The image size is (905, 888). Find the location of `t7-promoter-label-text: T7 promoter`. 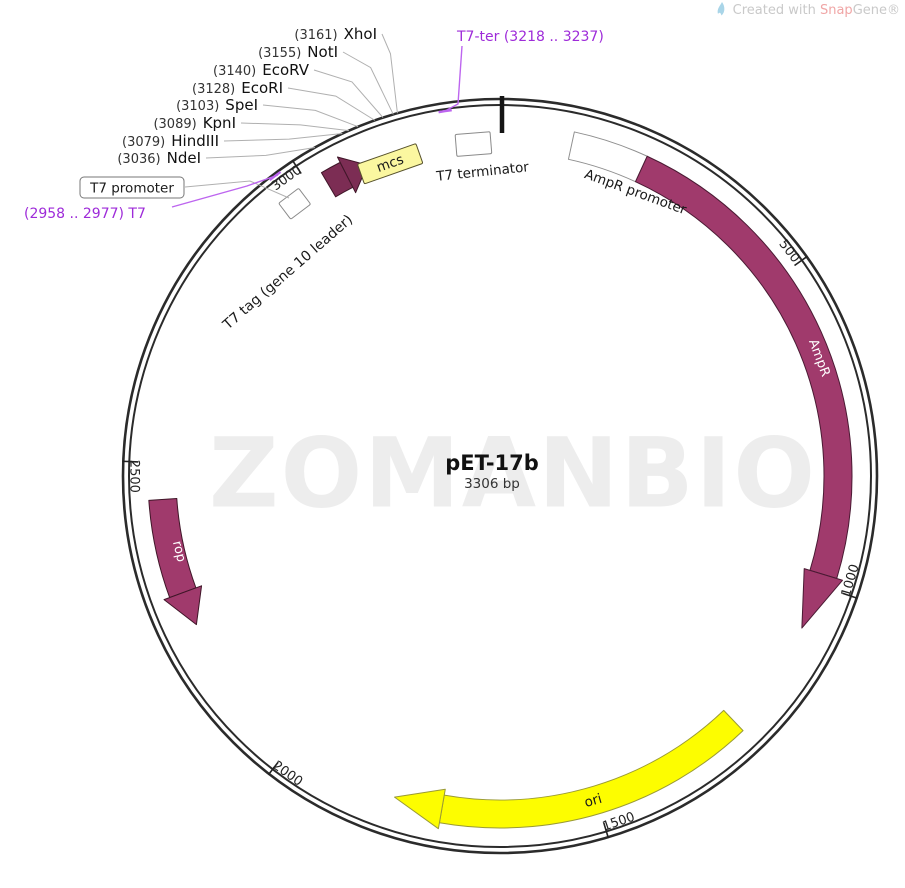

t7-promoter-label-text: T7 promoter is located at coordinates (131, 189).